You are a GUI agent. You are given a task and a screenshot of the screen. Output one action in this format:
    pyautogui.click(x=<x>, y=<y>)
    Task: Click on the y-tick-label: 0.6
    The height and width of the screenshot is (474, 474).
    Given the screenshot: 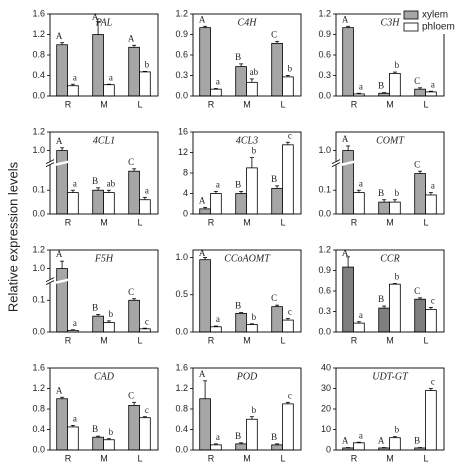 What is the action you would take?
    pyautogui.click(x=324, y=290)
    